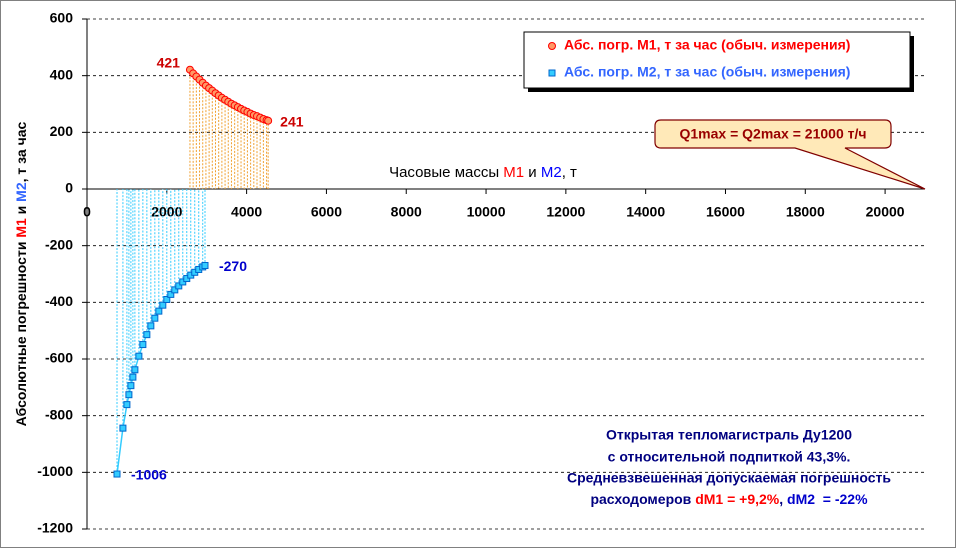 The height and width of the screenshot is (548, 956). Describe the element at coordinates (725, 212) in the screenshot. I see `x-tick-label: 16000` at that location.